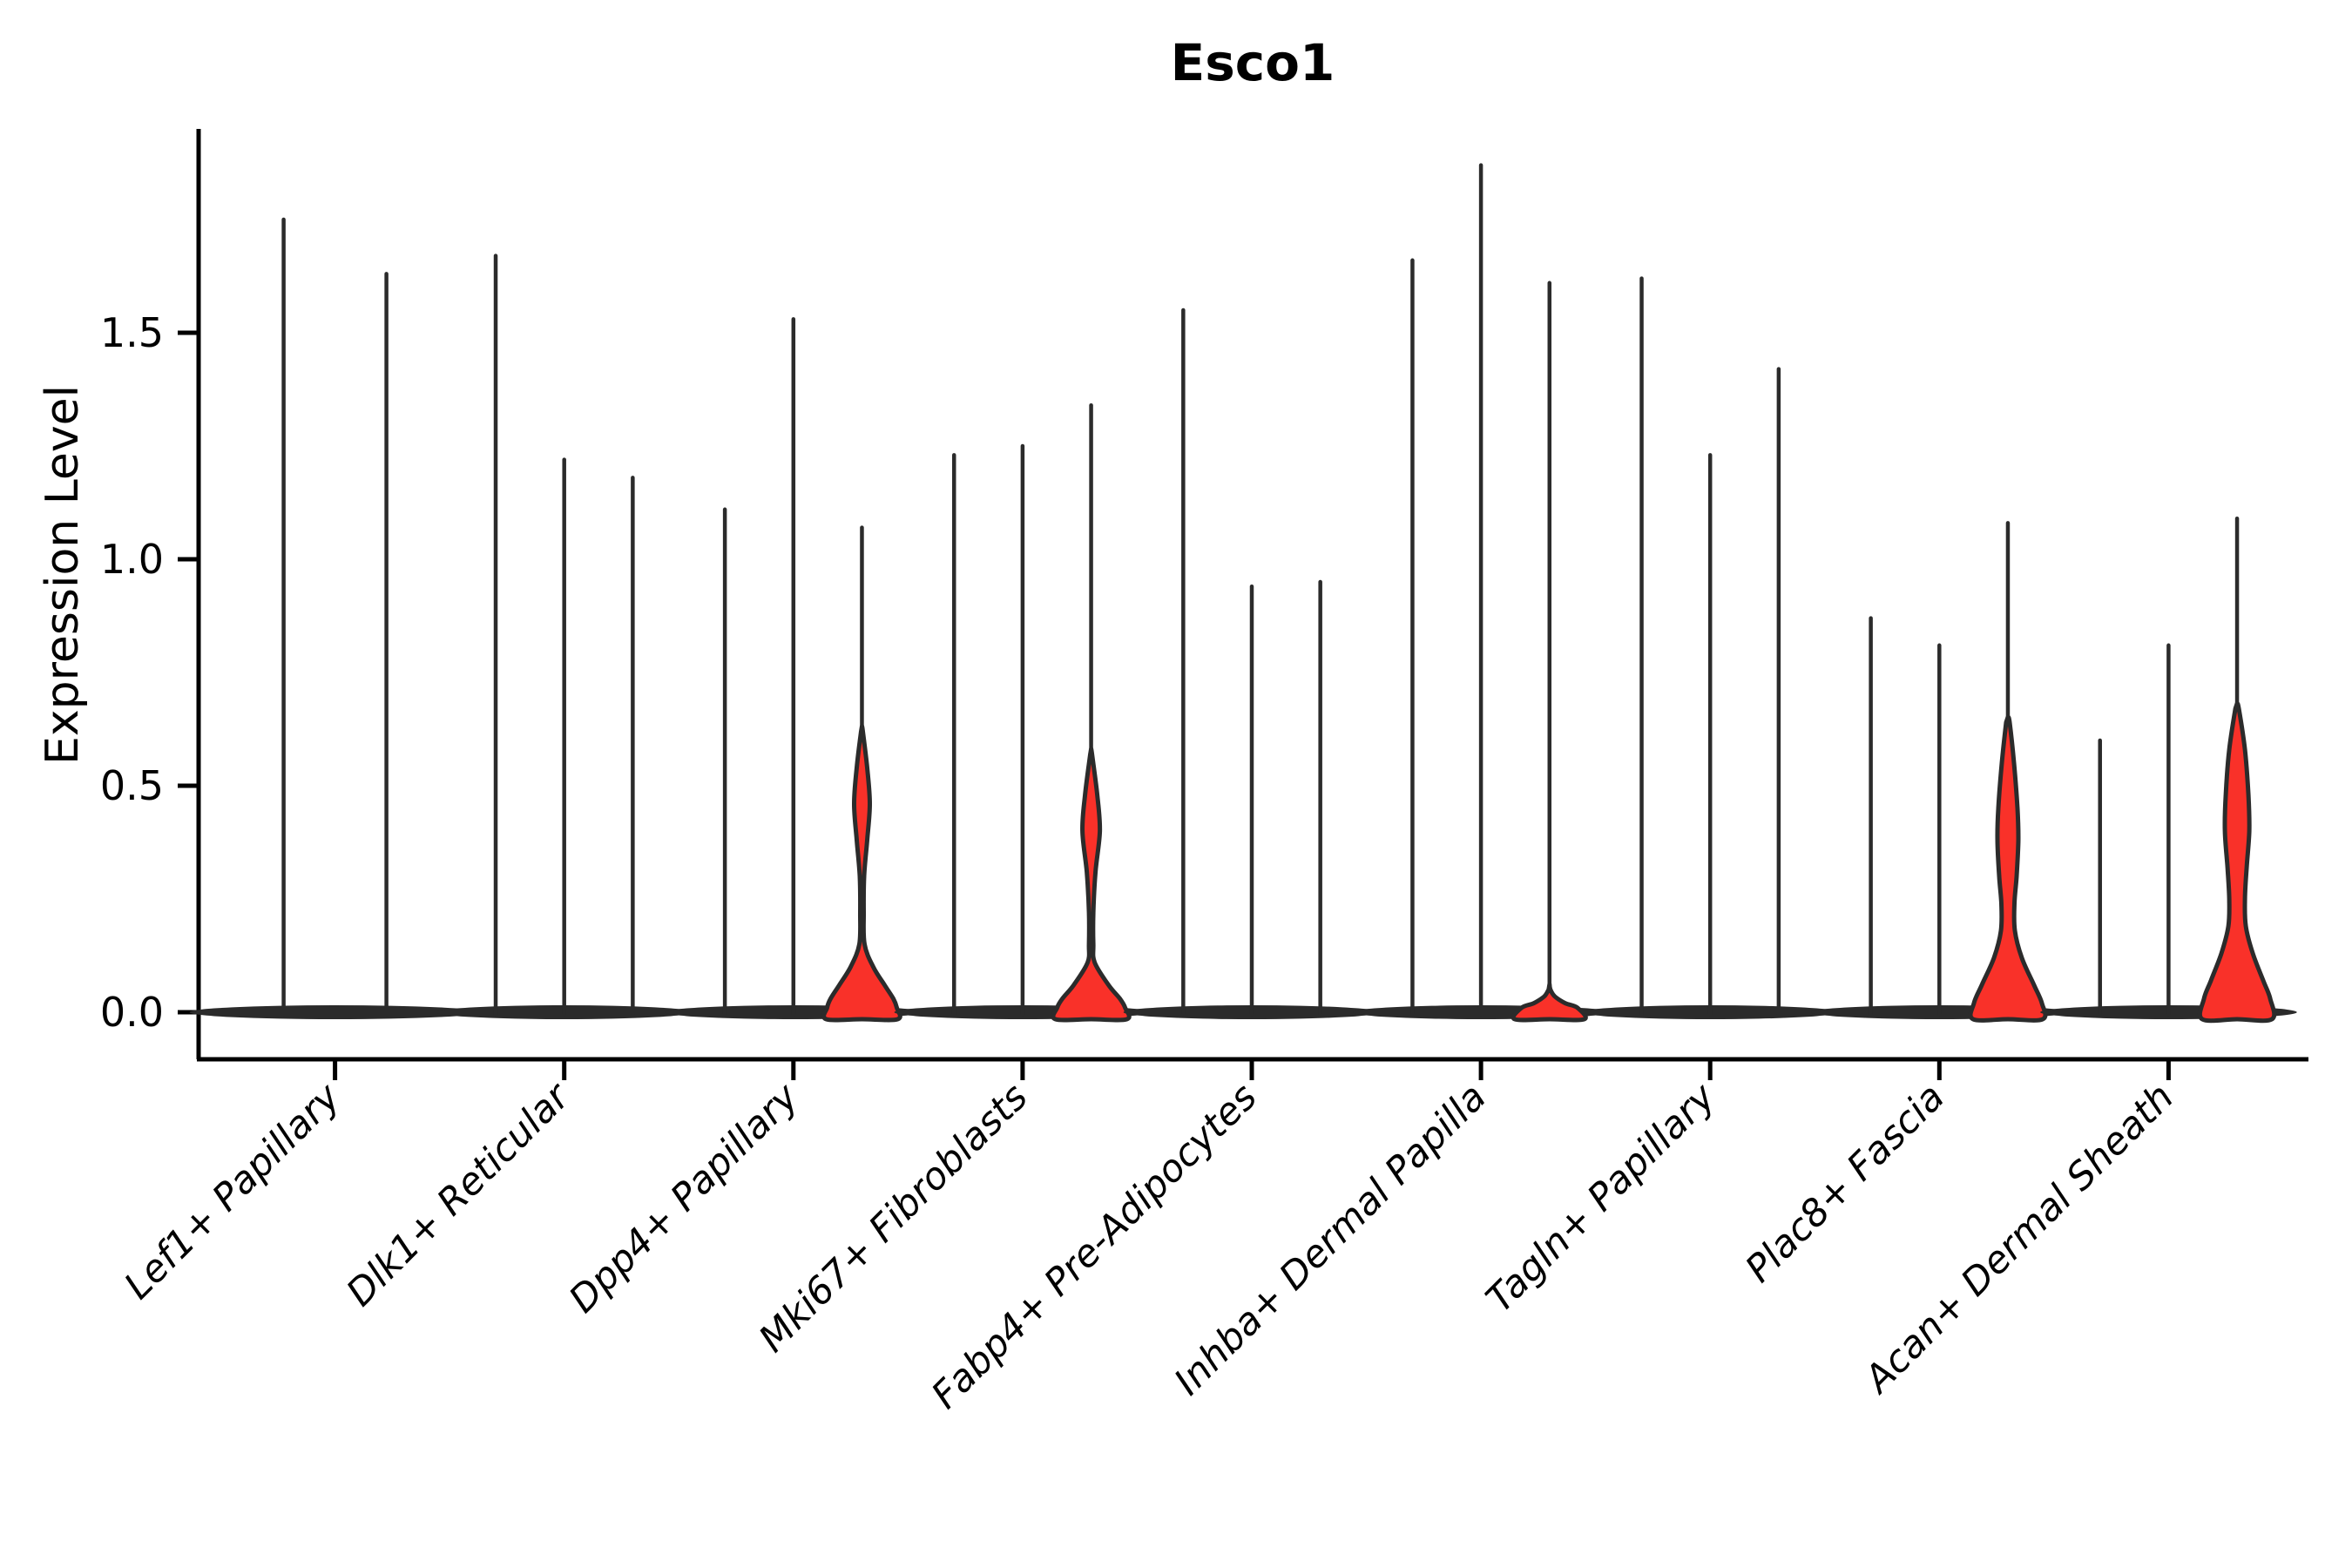 This screenshot has width=2352, height=1568. What do you see at coordinates (459, 1194) in the screenshot?
I see `x-tick-label: Dlk1+ Reticular` at bounding box center [459, 1194].